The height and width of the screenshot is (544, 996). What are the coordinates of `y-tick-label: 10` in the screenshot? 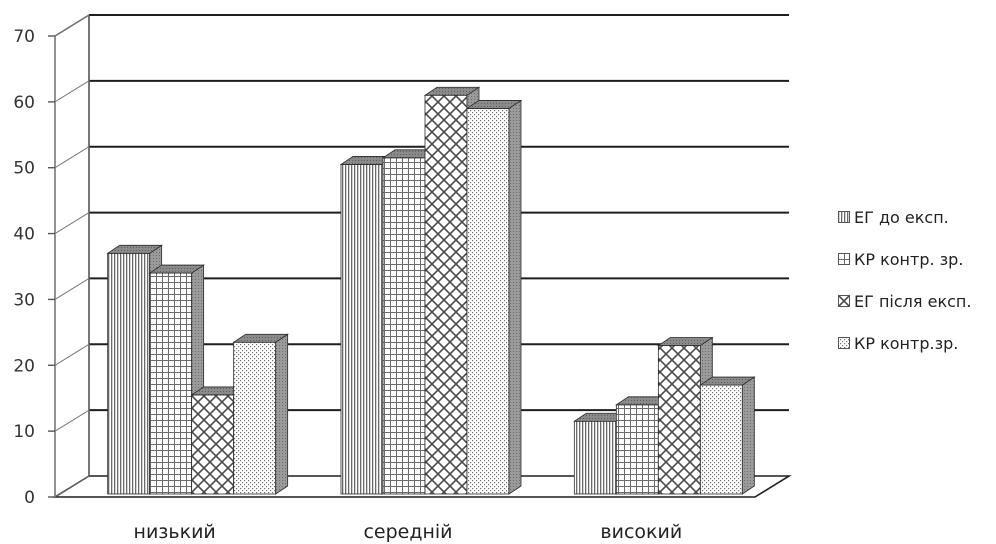 It's located at (24, 432).